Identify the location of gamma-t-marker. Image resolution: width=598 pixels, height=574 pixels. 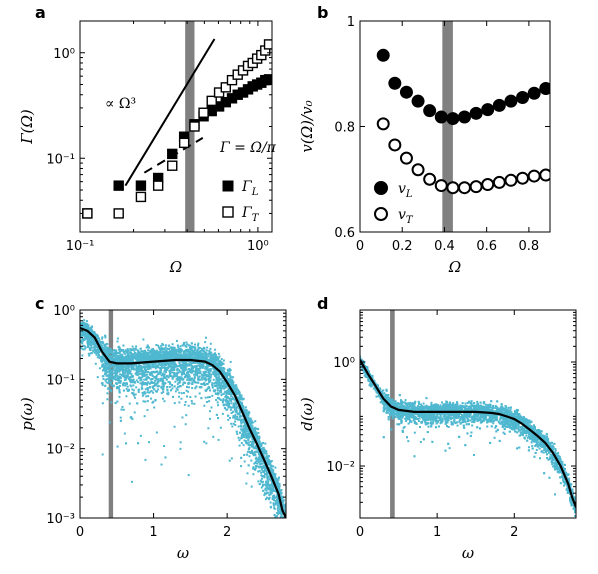
(226, 87).